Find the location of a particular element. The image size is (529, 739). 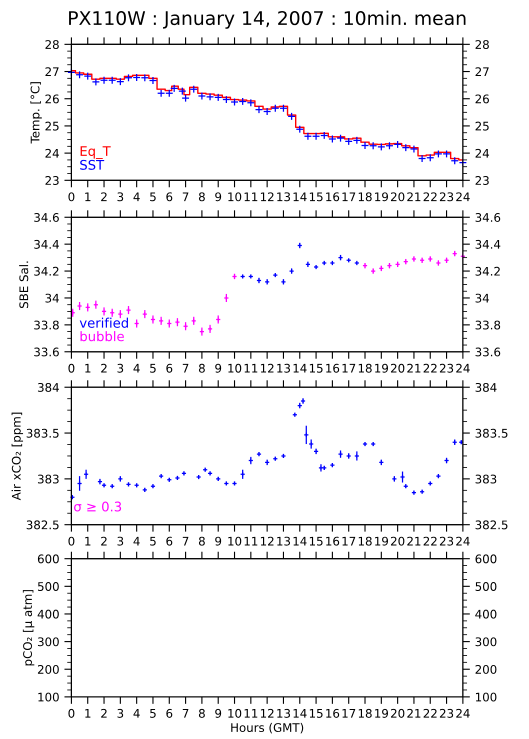

y2-tick-label: 383.5 is located at coordinates (492, 433).